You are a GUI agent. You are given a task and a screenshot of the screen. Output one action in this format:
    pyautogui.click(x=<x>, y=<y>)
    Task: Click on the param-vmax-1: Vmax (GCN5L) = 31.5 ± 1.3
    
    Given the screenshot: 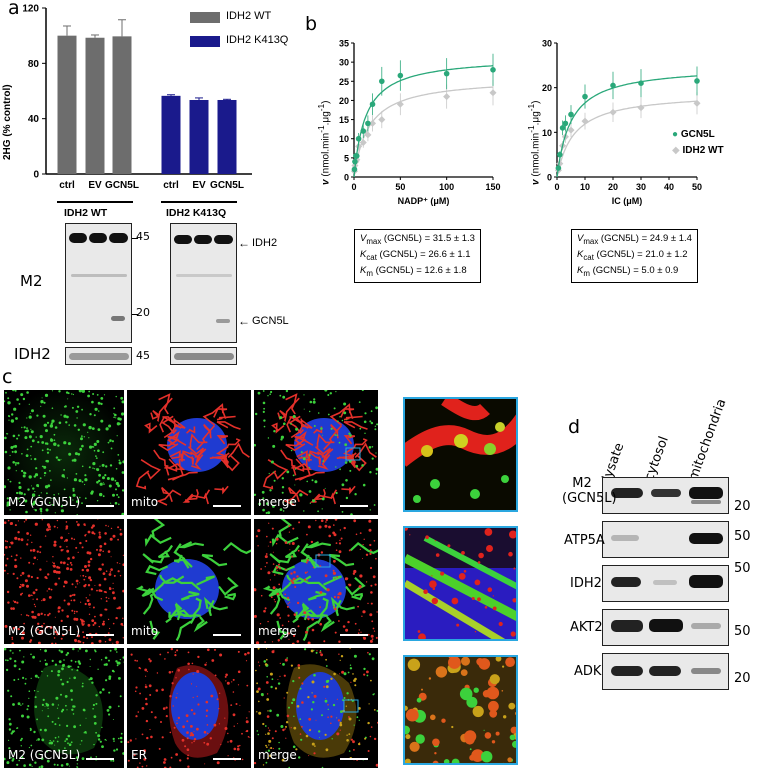 What is the action you would take?
    pyautogui.click(x=417, y=239)
    